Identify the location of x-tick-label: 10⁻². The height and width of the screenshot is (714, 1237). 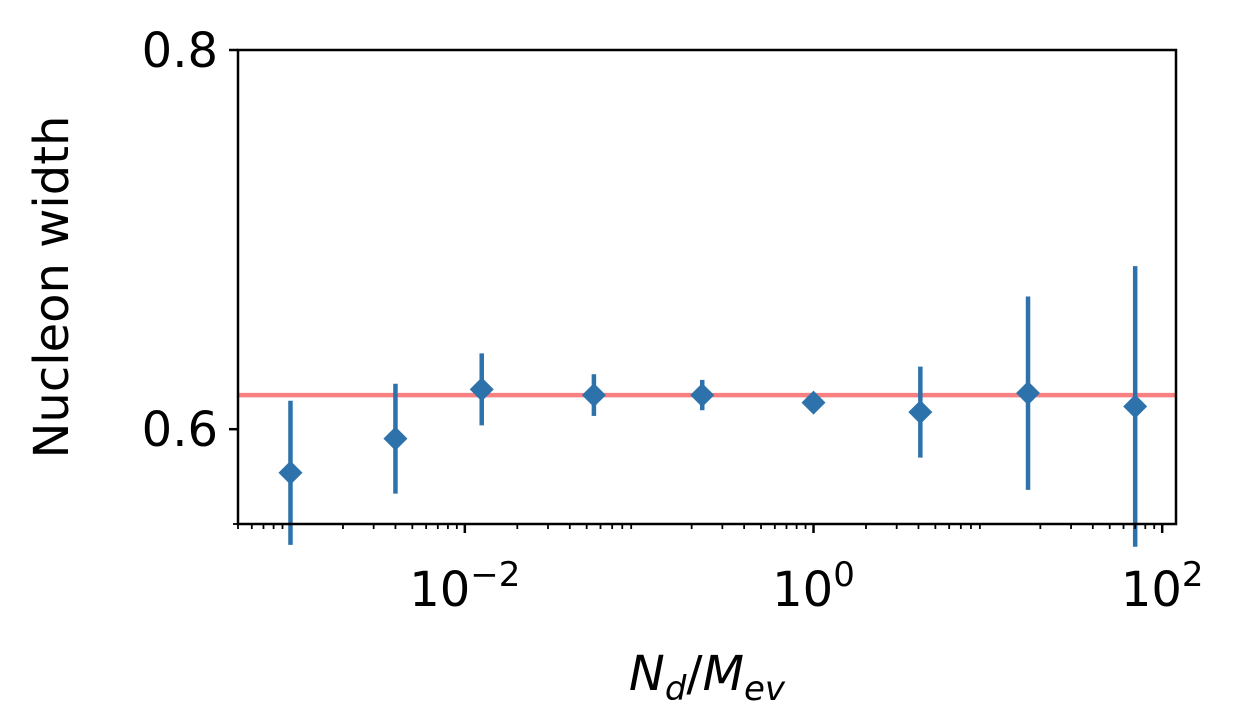
(464, 586).